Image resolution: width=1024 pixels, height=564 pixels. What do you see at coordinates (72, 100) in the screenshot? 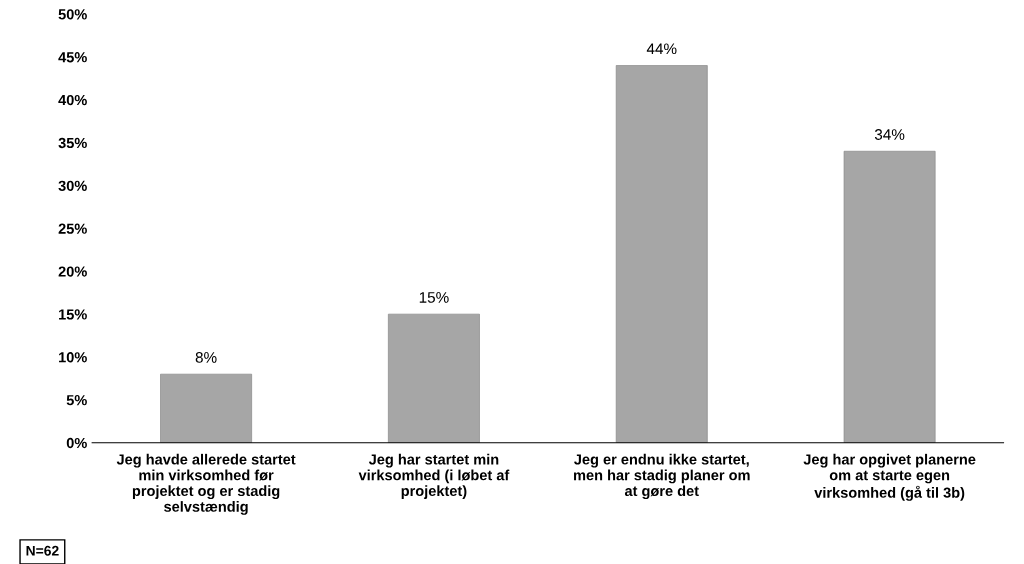
I see `y-tick-label: 40%` at bounding box center [72, 100].